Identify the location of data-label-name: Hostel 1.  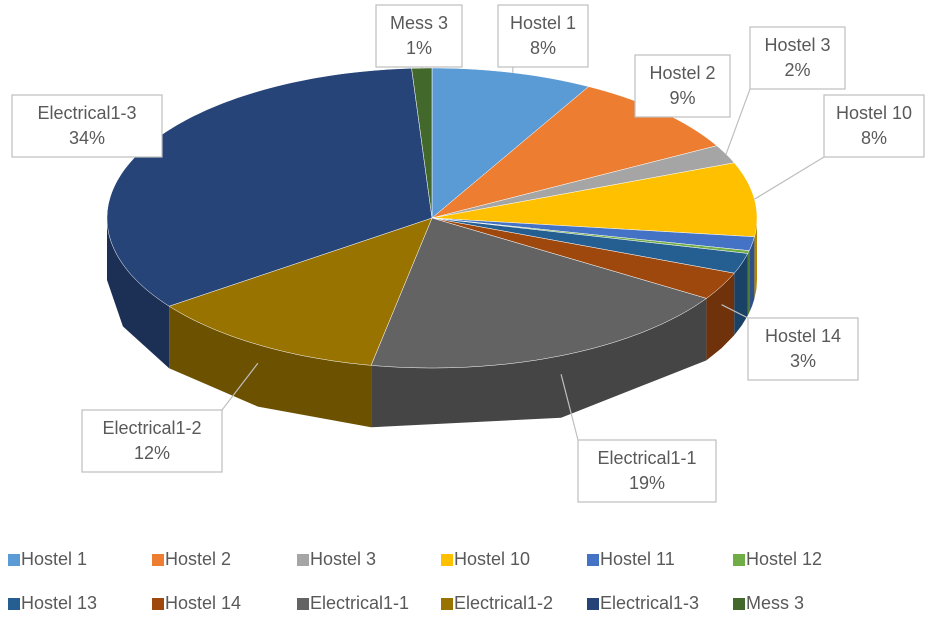
(543, 23).